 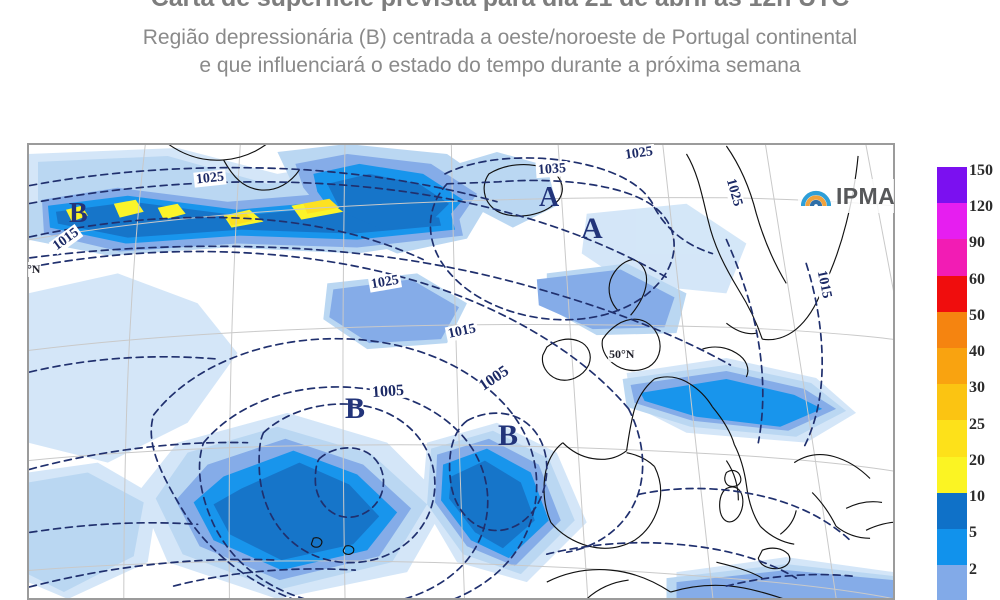 What do you see at coordinates (973, 569) in the screenshot?
I see `colorbar-tick-2: 2` at bounding box center [973, 569].